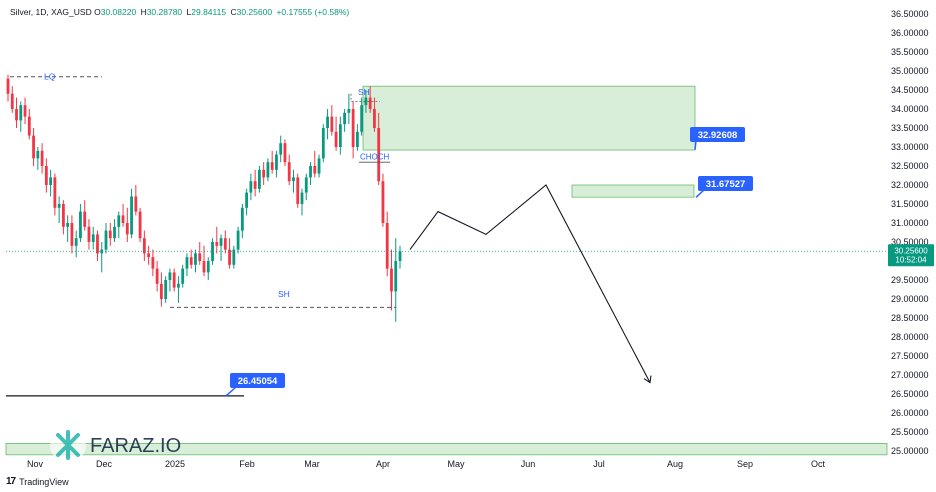 The width and height of the screenshot is (936, 492). What do you see at coordinates (254, 12) in the screenshot?
I see `close-value: 30.25600` at bounding box center [254, 12].